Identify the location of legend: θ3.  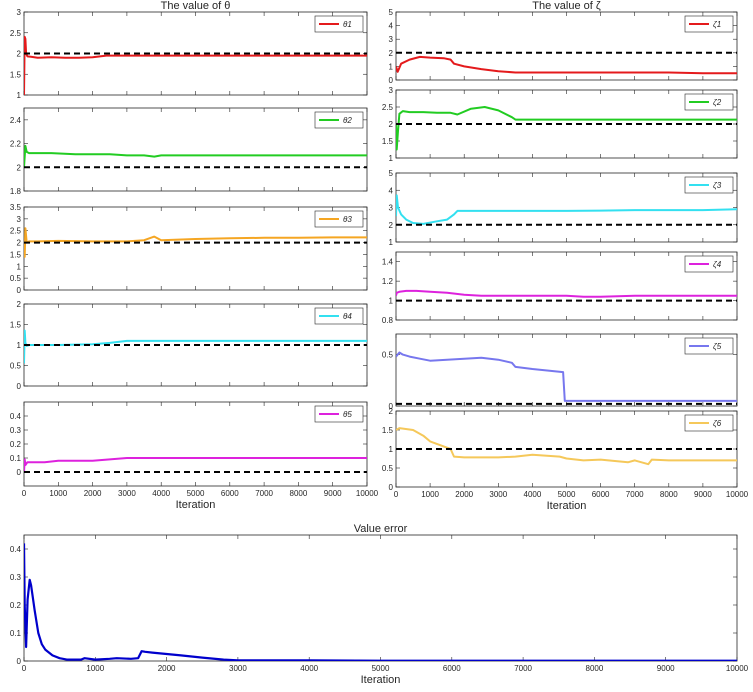
(339, 219).